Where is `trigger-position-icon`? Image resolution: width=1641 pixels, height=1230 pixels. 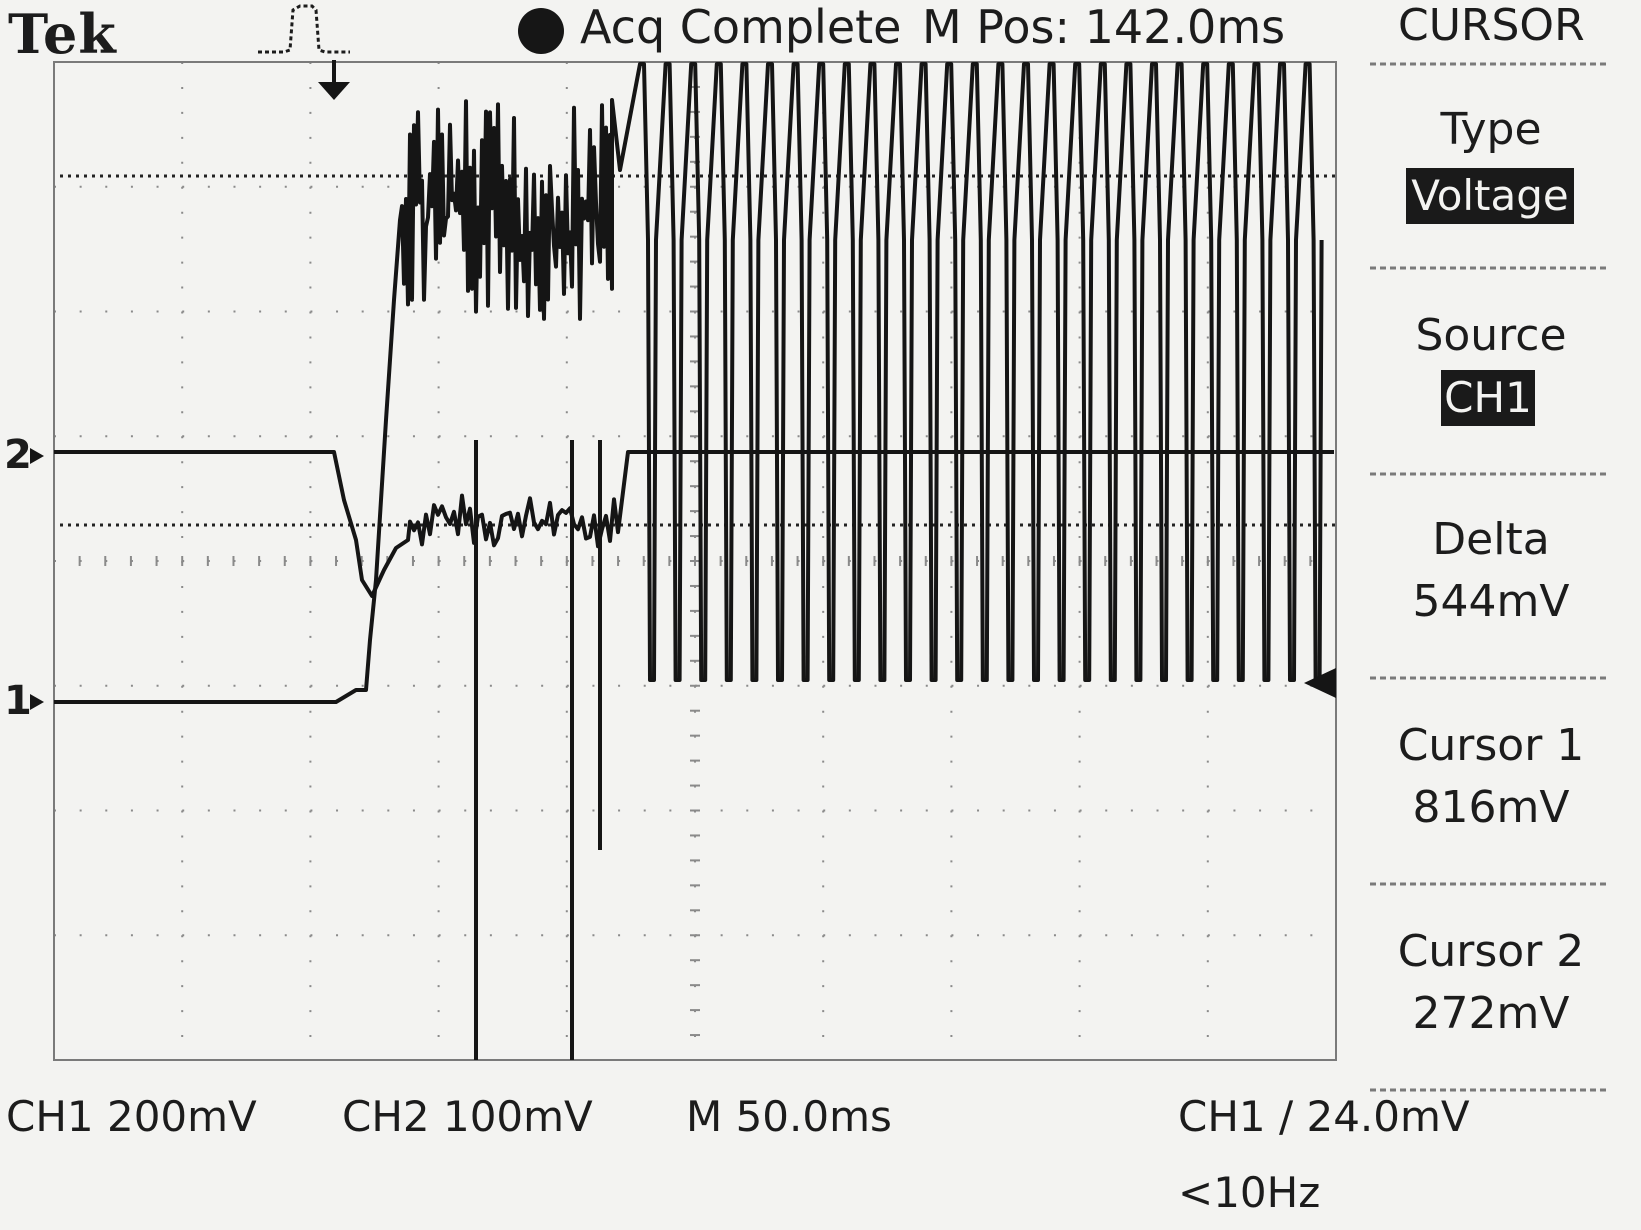
trigger-position-icon is located at coordinates (334, 80).